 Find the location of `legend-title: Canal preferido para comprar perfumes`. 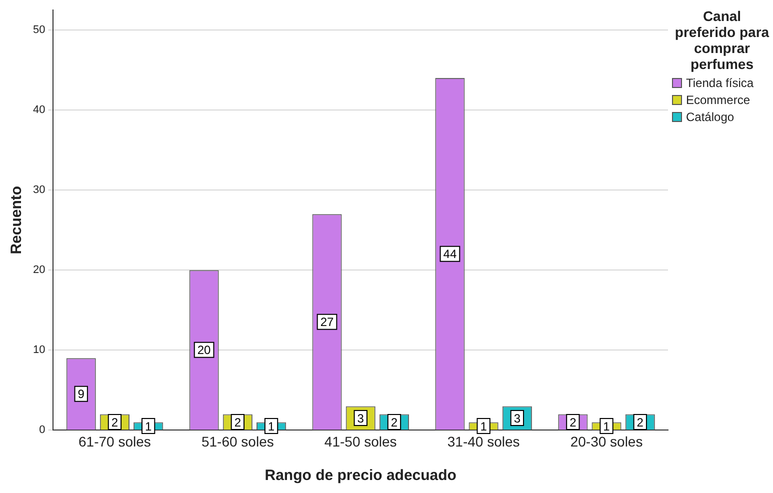

legend-title: Canal preferido para comprar perfumes is located at coordinates (722, 40).